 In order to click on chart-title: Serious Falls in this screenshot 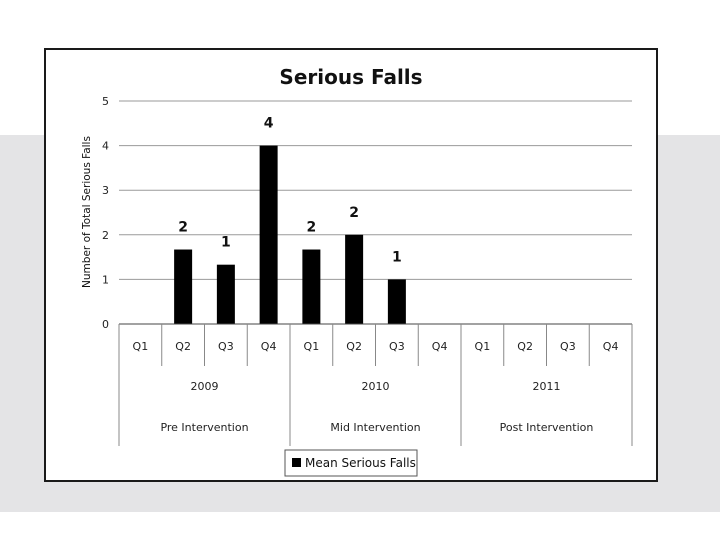, I will do `click(350, 77)`.